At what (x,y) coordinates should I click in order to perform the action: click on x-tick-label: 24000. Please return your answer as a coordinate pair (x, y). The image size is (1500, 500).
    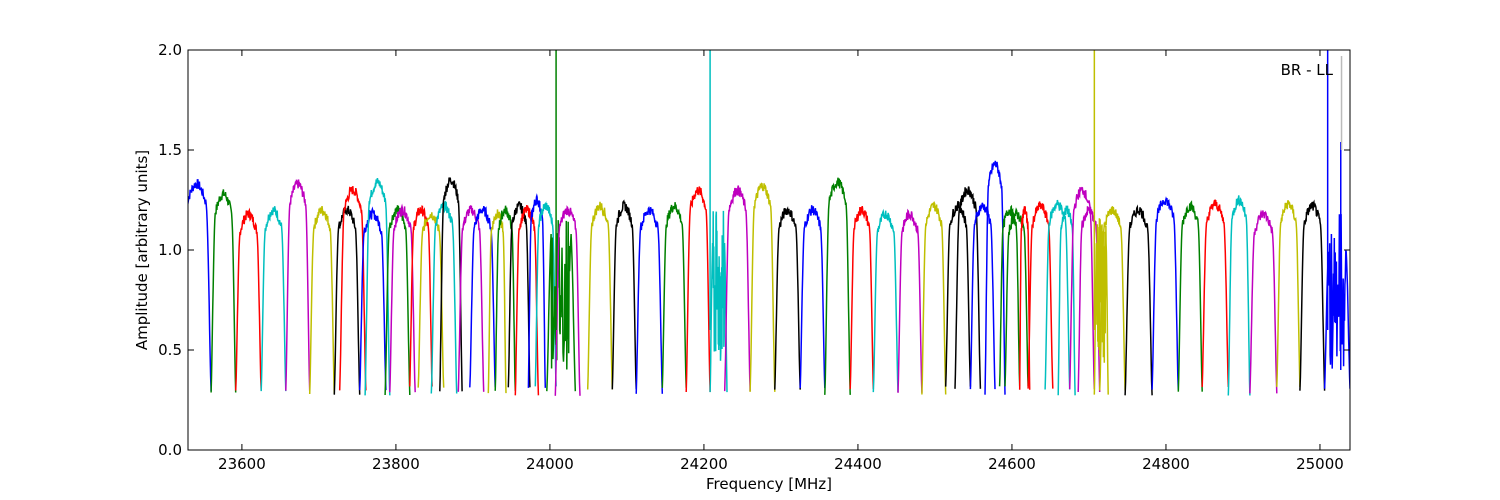
    Looking at the image, I should click on (550, 464).